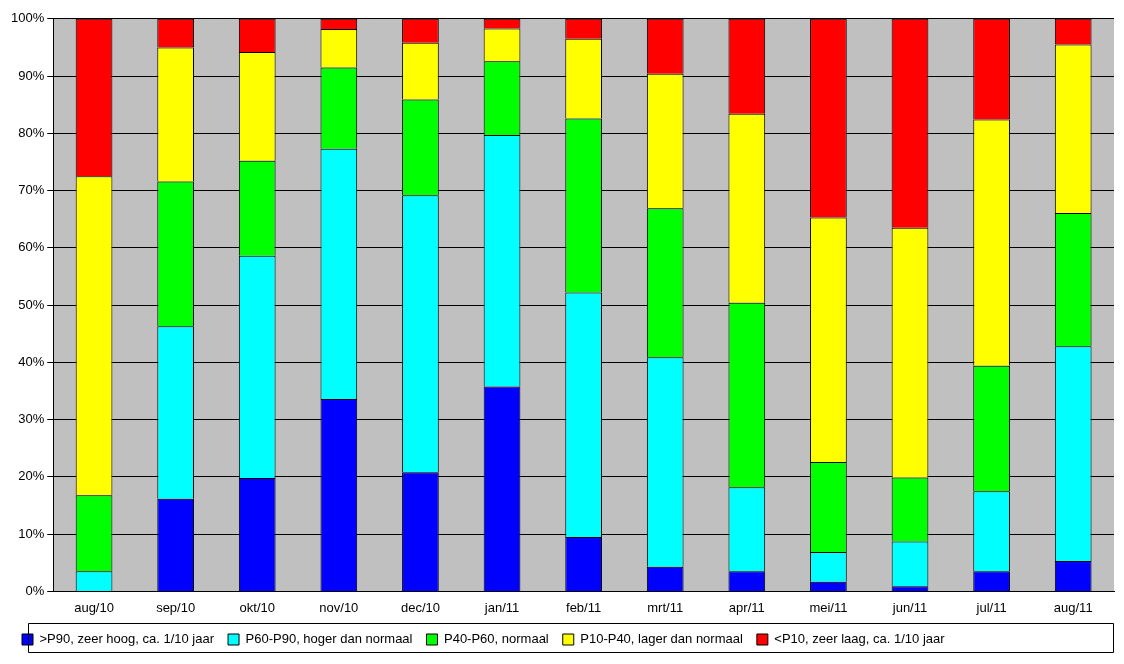 The image size is (1124, 664). I want to click on x-tick-label: jun/11, so click(909, 607).